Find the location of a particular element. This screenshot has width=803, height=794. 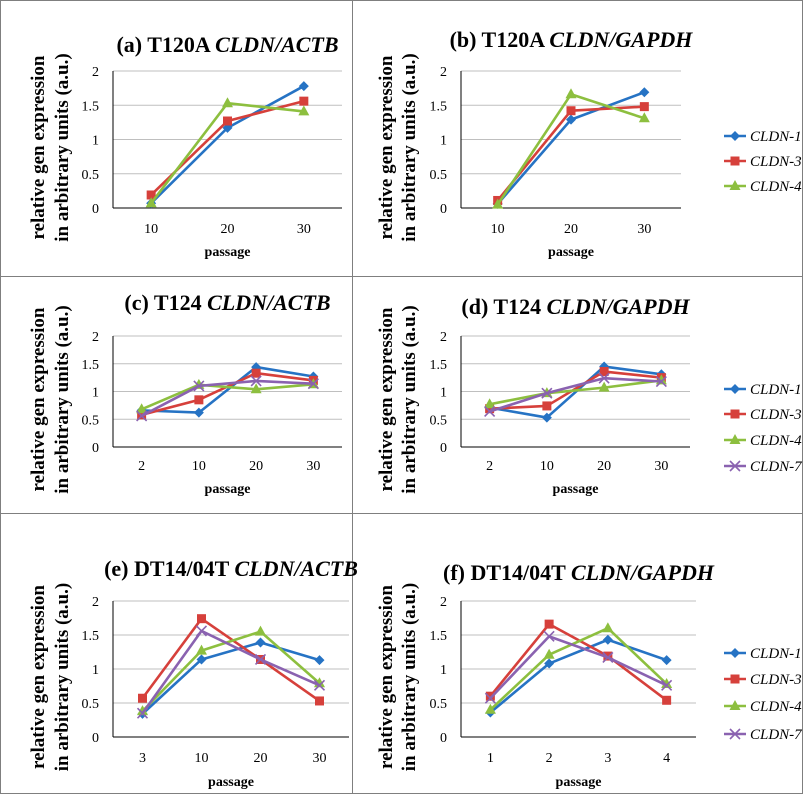

legend-item: CLDN-7 is located at coordinates (763, 735).